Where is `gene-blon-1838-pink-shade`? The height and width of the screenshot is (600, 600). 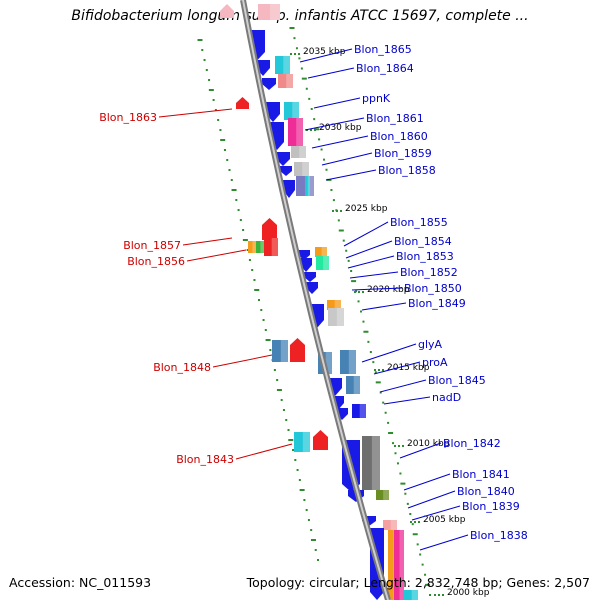
gene-blon-1838-pink-shade is located at coordinates (401, 565).